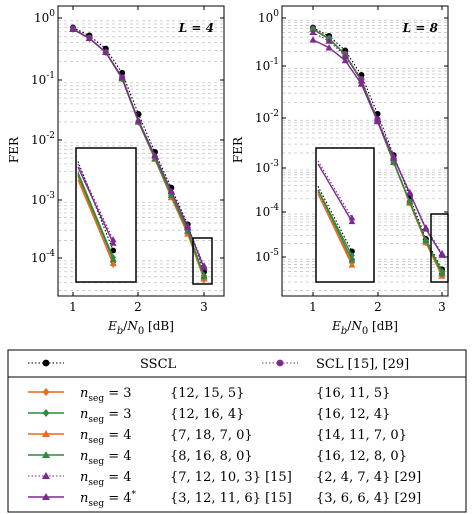 The height and width of the screenshot is (514, 474). Describe the element at coordinates (267, 256) in the screenshot. I see `y-tick-label: 10⁻⁵` at that location.